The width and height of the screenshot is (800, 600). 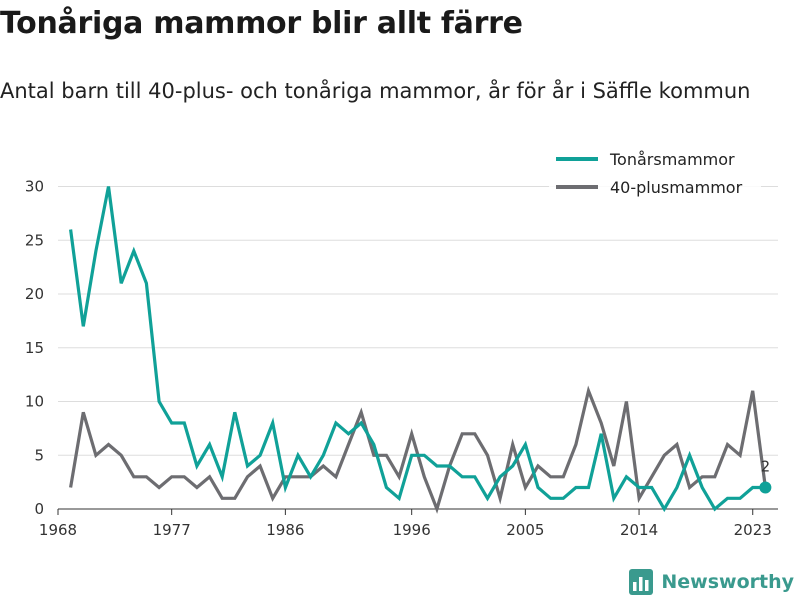 What do you see at coordinates (34, 187) in the screenshot?
I see `y-tick-label: 30` at bounding box center [34, 187].